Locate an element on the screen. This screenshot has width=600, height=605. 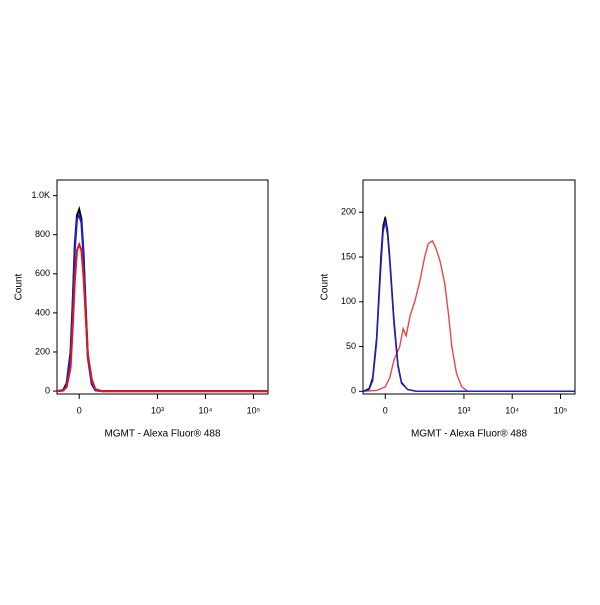
y-tick-label: 100 is located at coordinates (348, 301).